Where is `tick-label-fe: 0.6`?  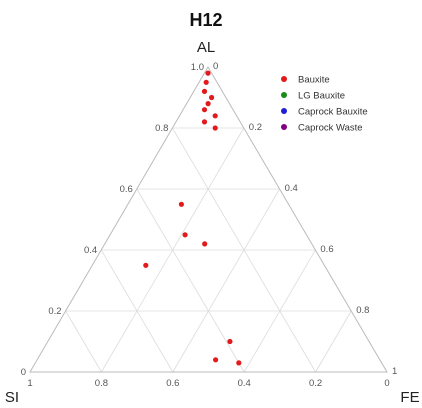
tick-label-fe: 0.6 is located at coordinates (326, 249).